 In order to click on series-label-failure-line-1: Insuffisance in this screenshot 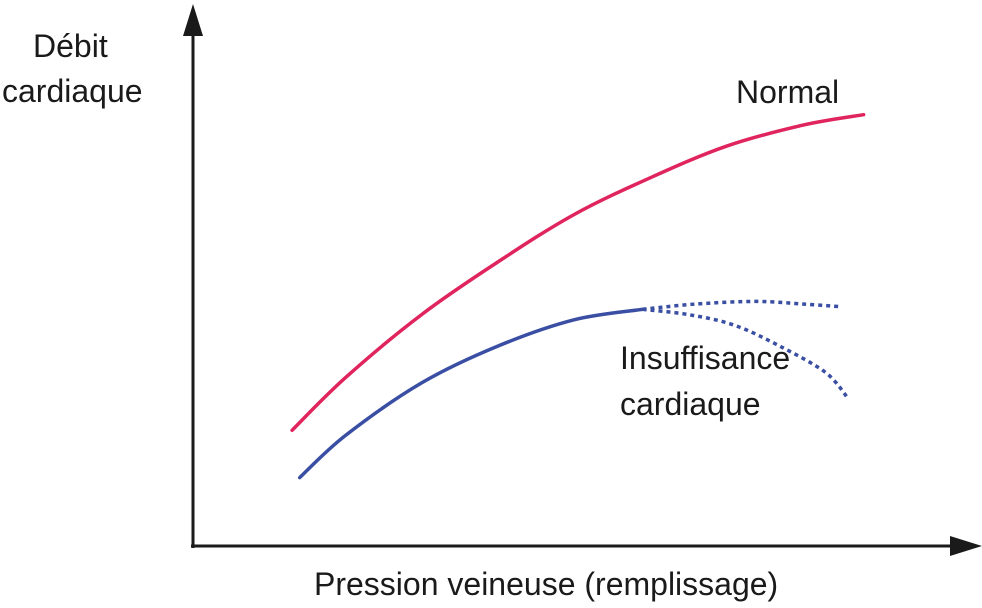, I will do `click(705, 358)`.